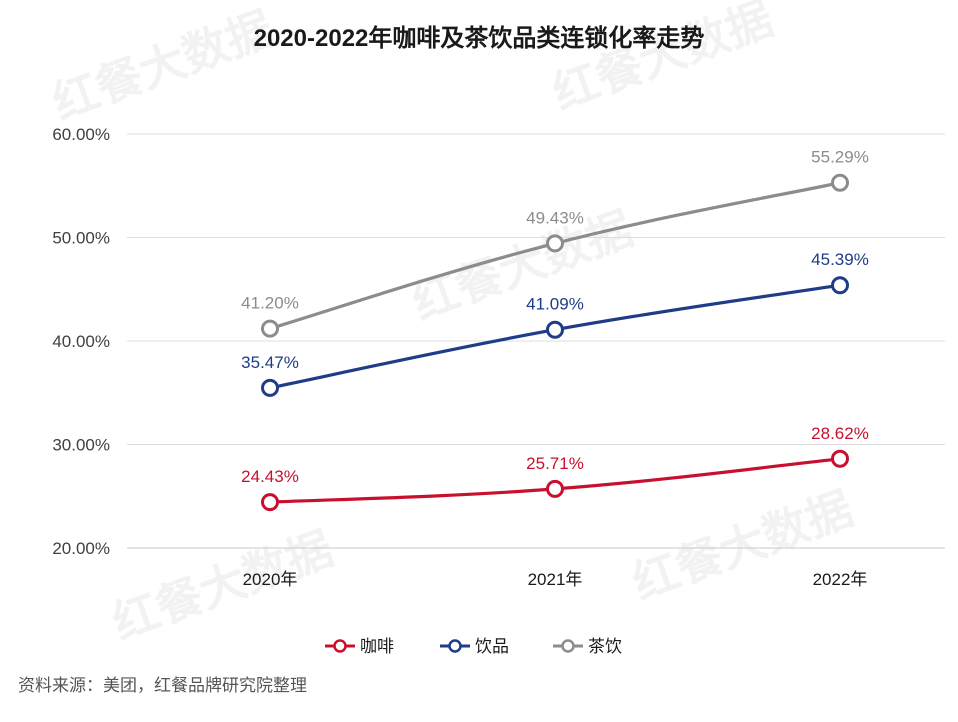  Describe the element at coordinates (555, 463) in the screenshot. I see `data-label: 25.71%` at that location.